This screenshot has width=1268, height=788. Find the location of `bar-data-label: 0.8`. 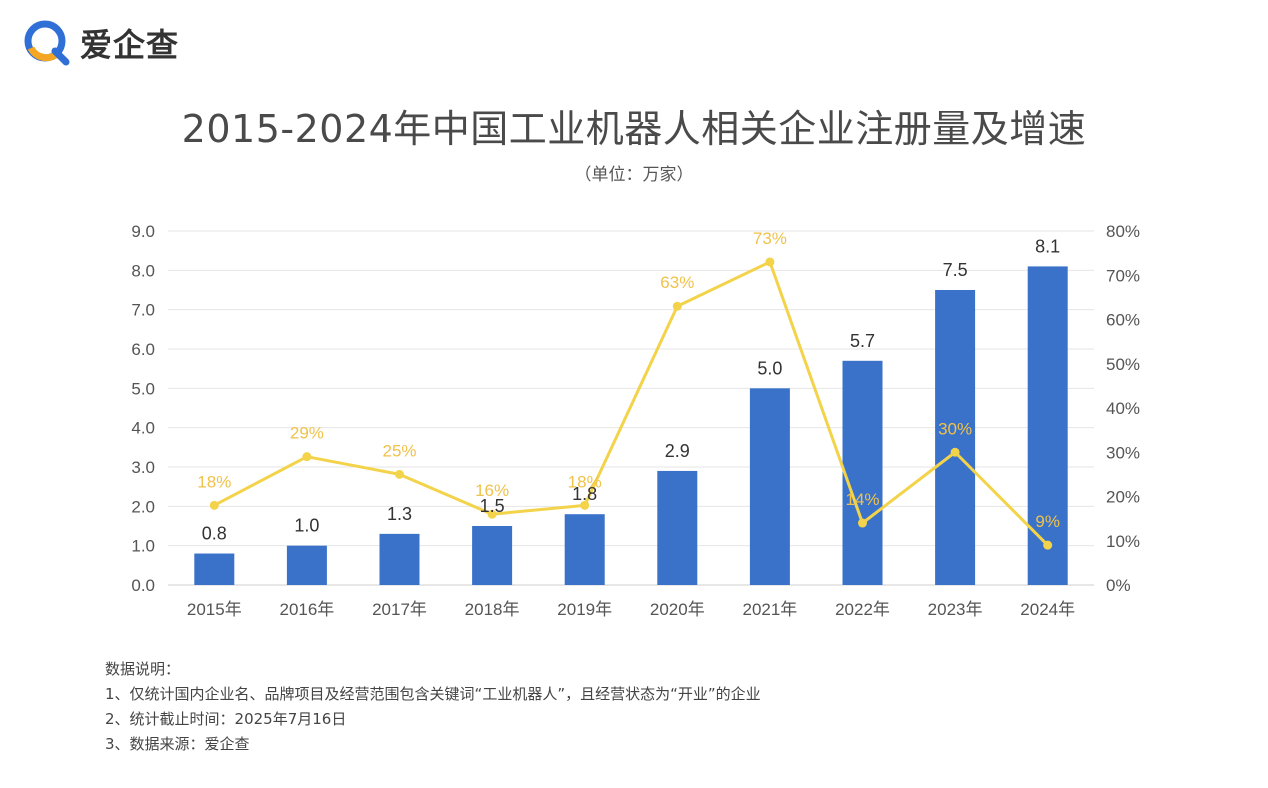

bar-data-label: 0.8 is located at coordinates (214, 534).